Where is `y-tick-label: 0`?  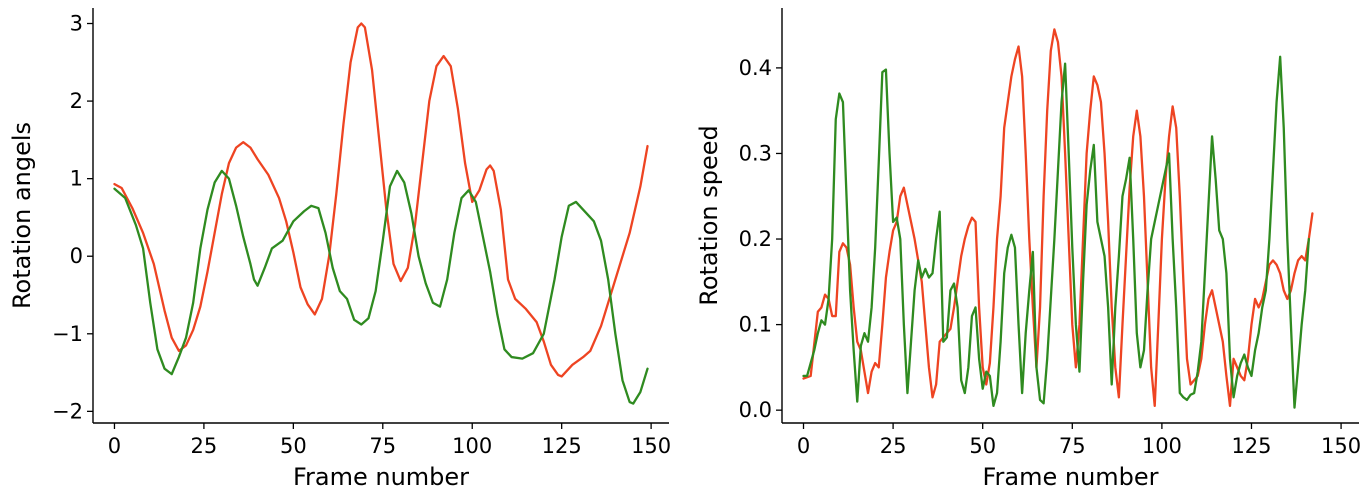
y-tick-label: 0 is located at coordinates (76, 256).